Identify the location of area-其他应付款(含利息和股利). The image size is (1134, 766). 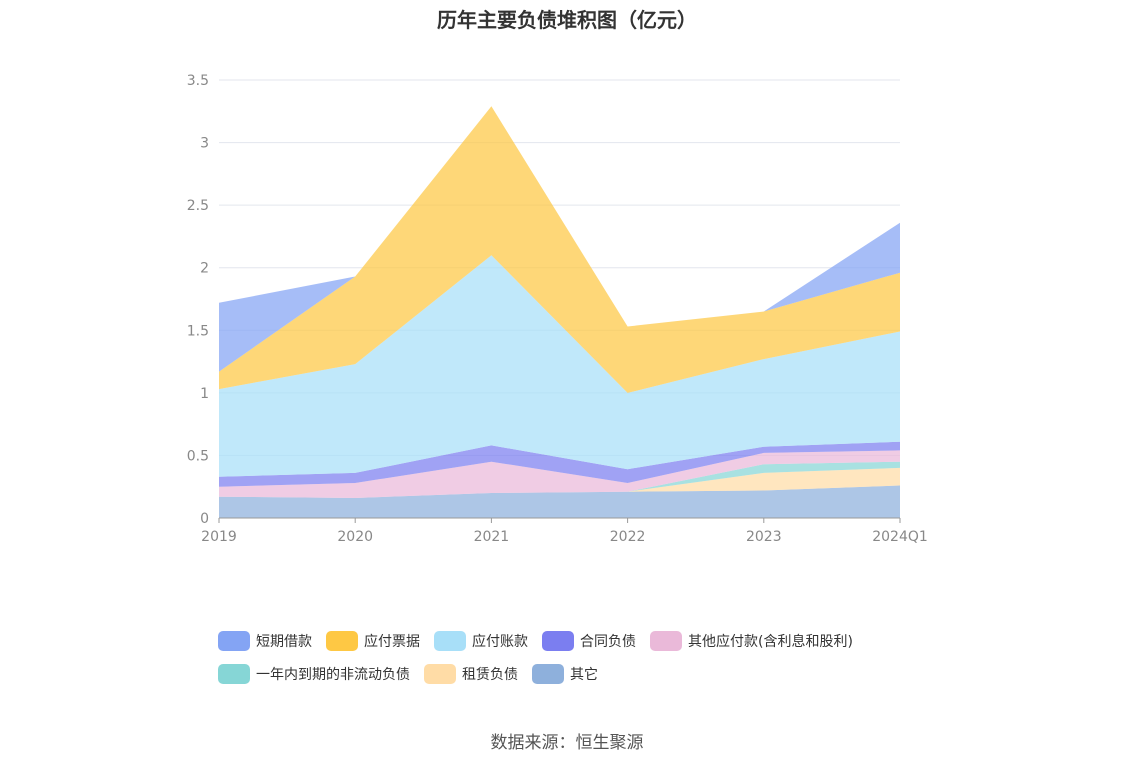
(559, 474).